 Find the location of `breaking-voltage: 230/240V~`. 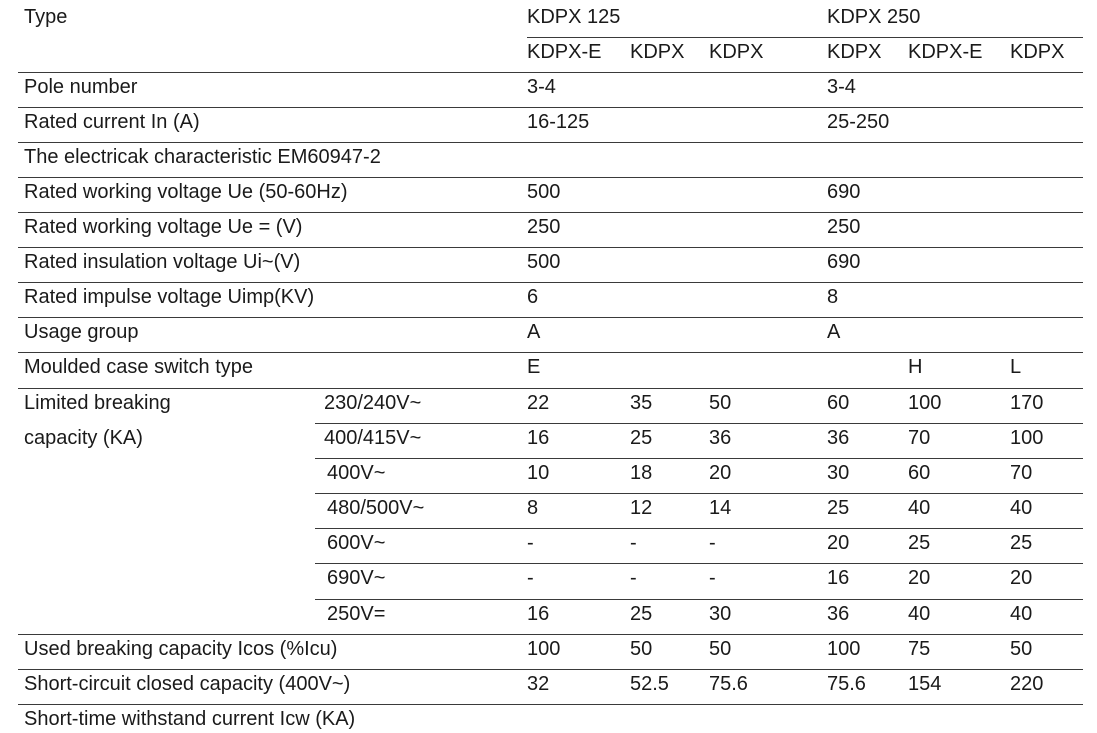

breaking-voltage: 230/240V~ is located at coordinates (373, 403).